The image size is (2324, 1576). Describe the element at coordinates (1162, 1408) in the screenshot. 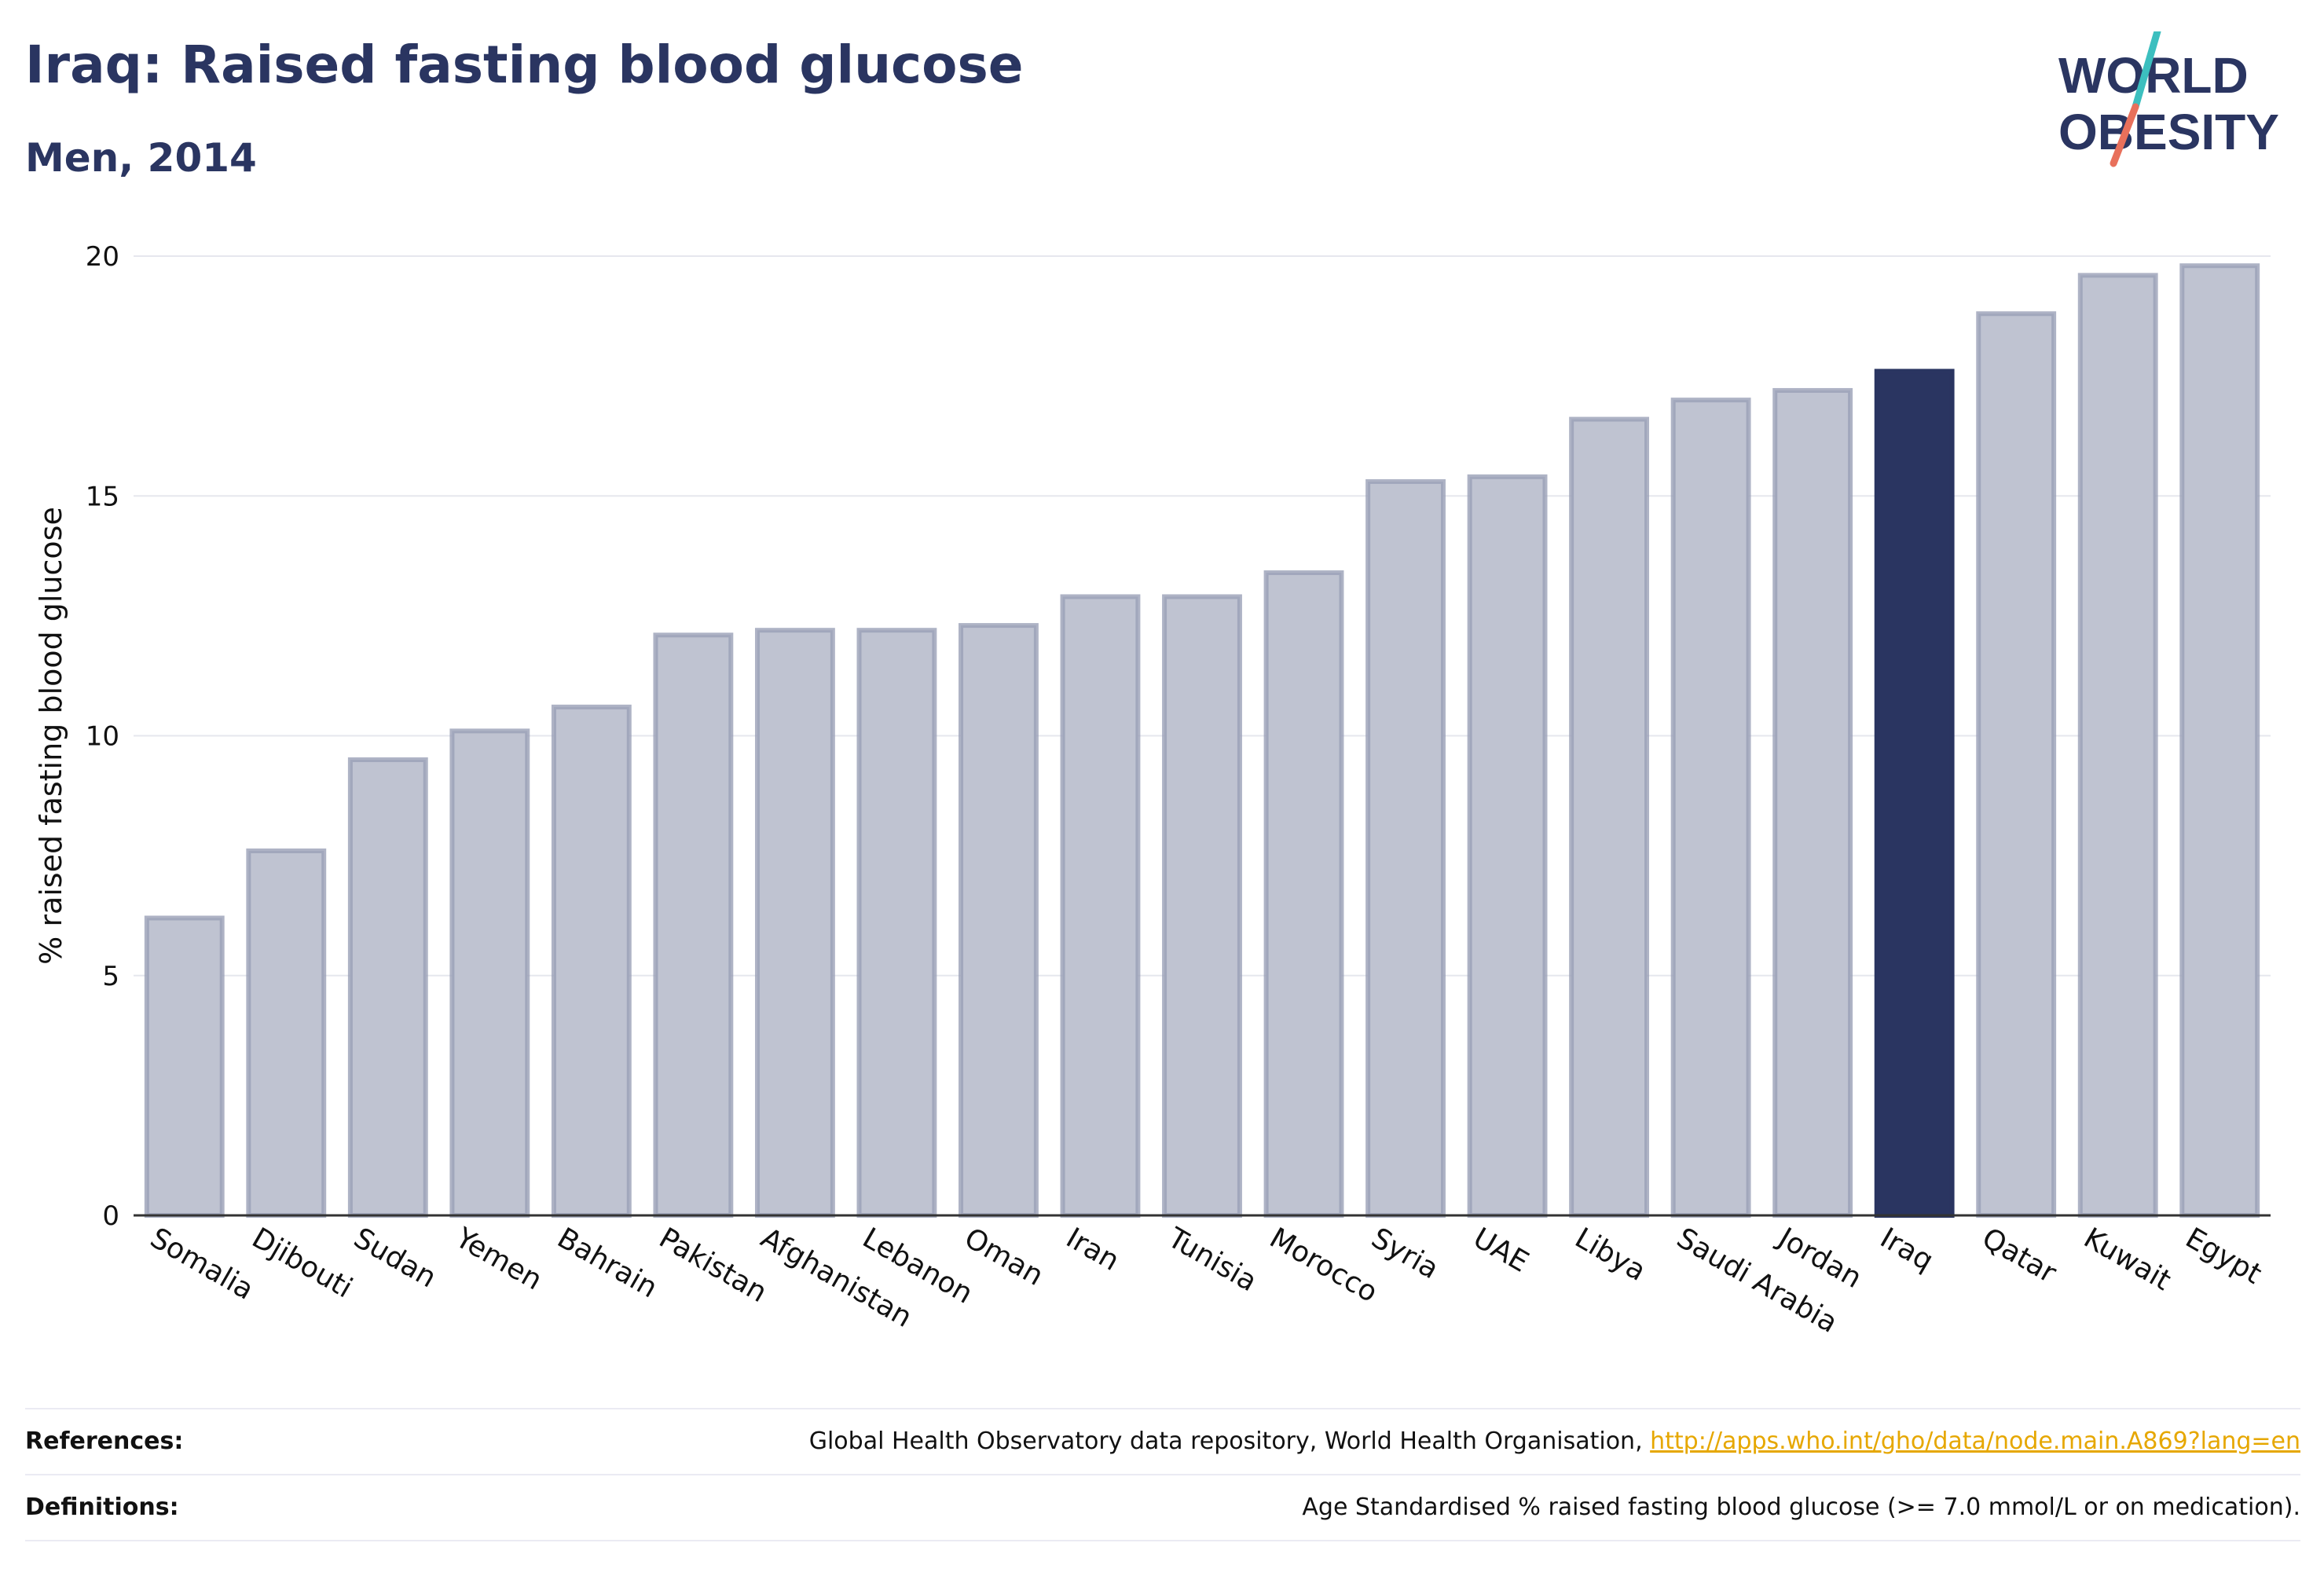

I see `footer-rule-top` at that location.